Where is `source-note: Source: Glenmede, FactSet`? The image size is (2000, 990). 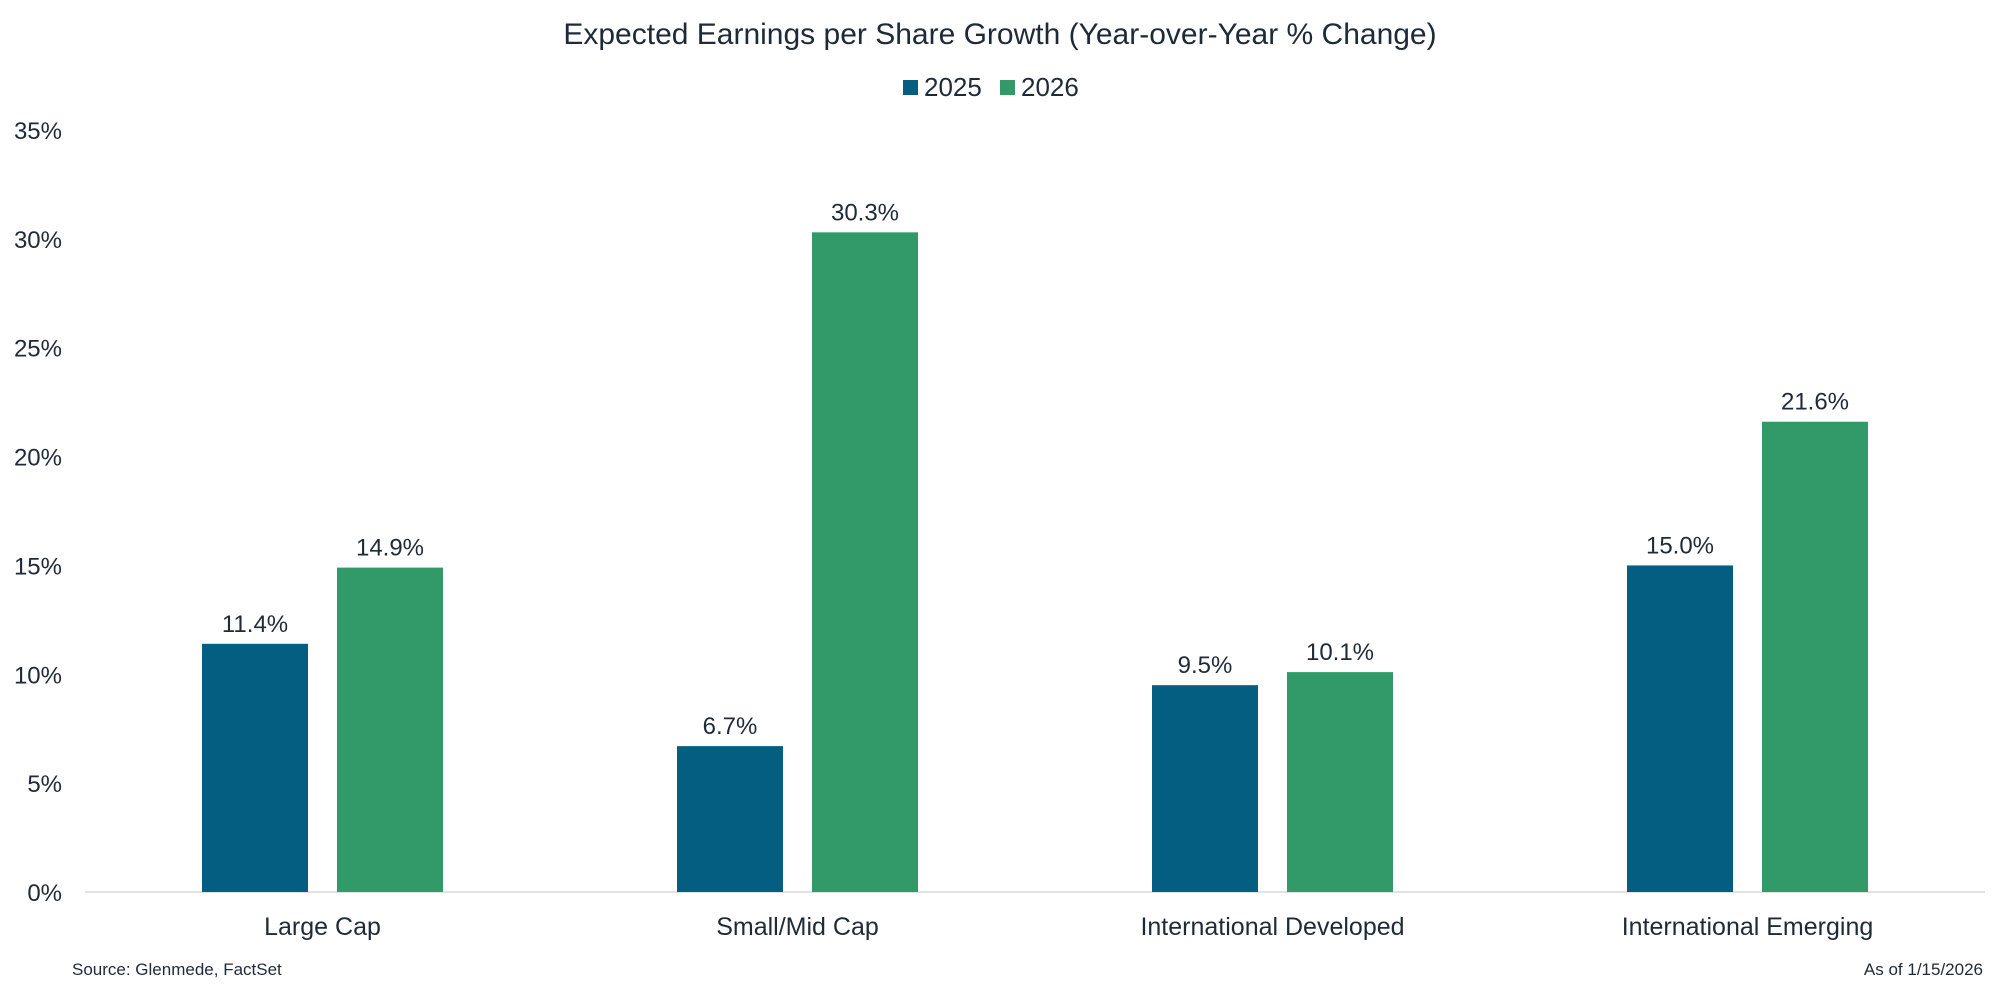 source-note: Source: Glenmede, FactSet is located at coordinates (177, 969).